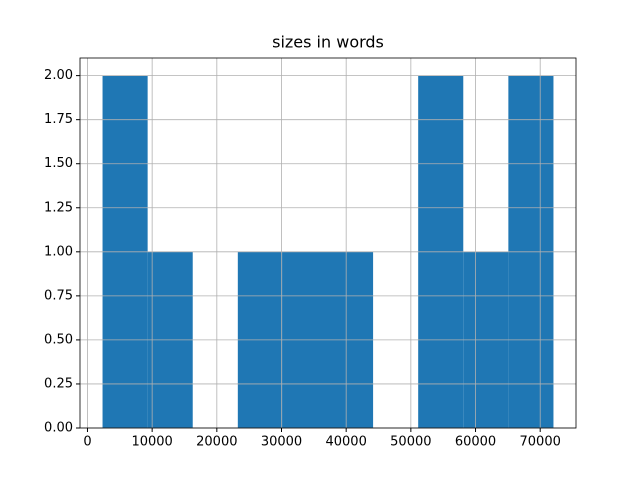 This screenshot has height=480, width=640. What do you see at coordinates (58, 251) in the screenshot?
I see `y-tick-label: 1.00` at bounding box center [58, 251].